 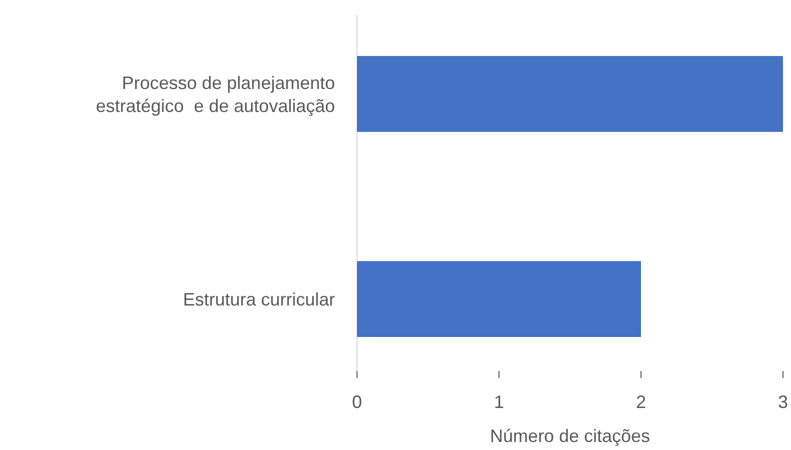 What do you see at coordinates (641, 402) in the screenshot?
I see `x-tick-label: 2` at bounding box center [641, 402].